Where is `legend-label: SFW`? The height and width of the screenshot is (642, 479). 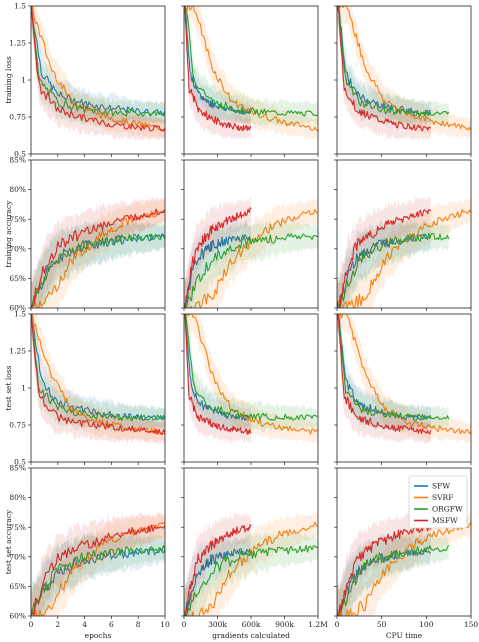 legend-label: SFW is located at coordinates (441, 486).